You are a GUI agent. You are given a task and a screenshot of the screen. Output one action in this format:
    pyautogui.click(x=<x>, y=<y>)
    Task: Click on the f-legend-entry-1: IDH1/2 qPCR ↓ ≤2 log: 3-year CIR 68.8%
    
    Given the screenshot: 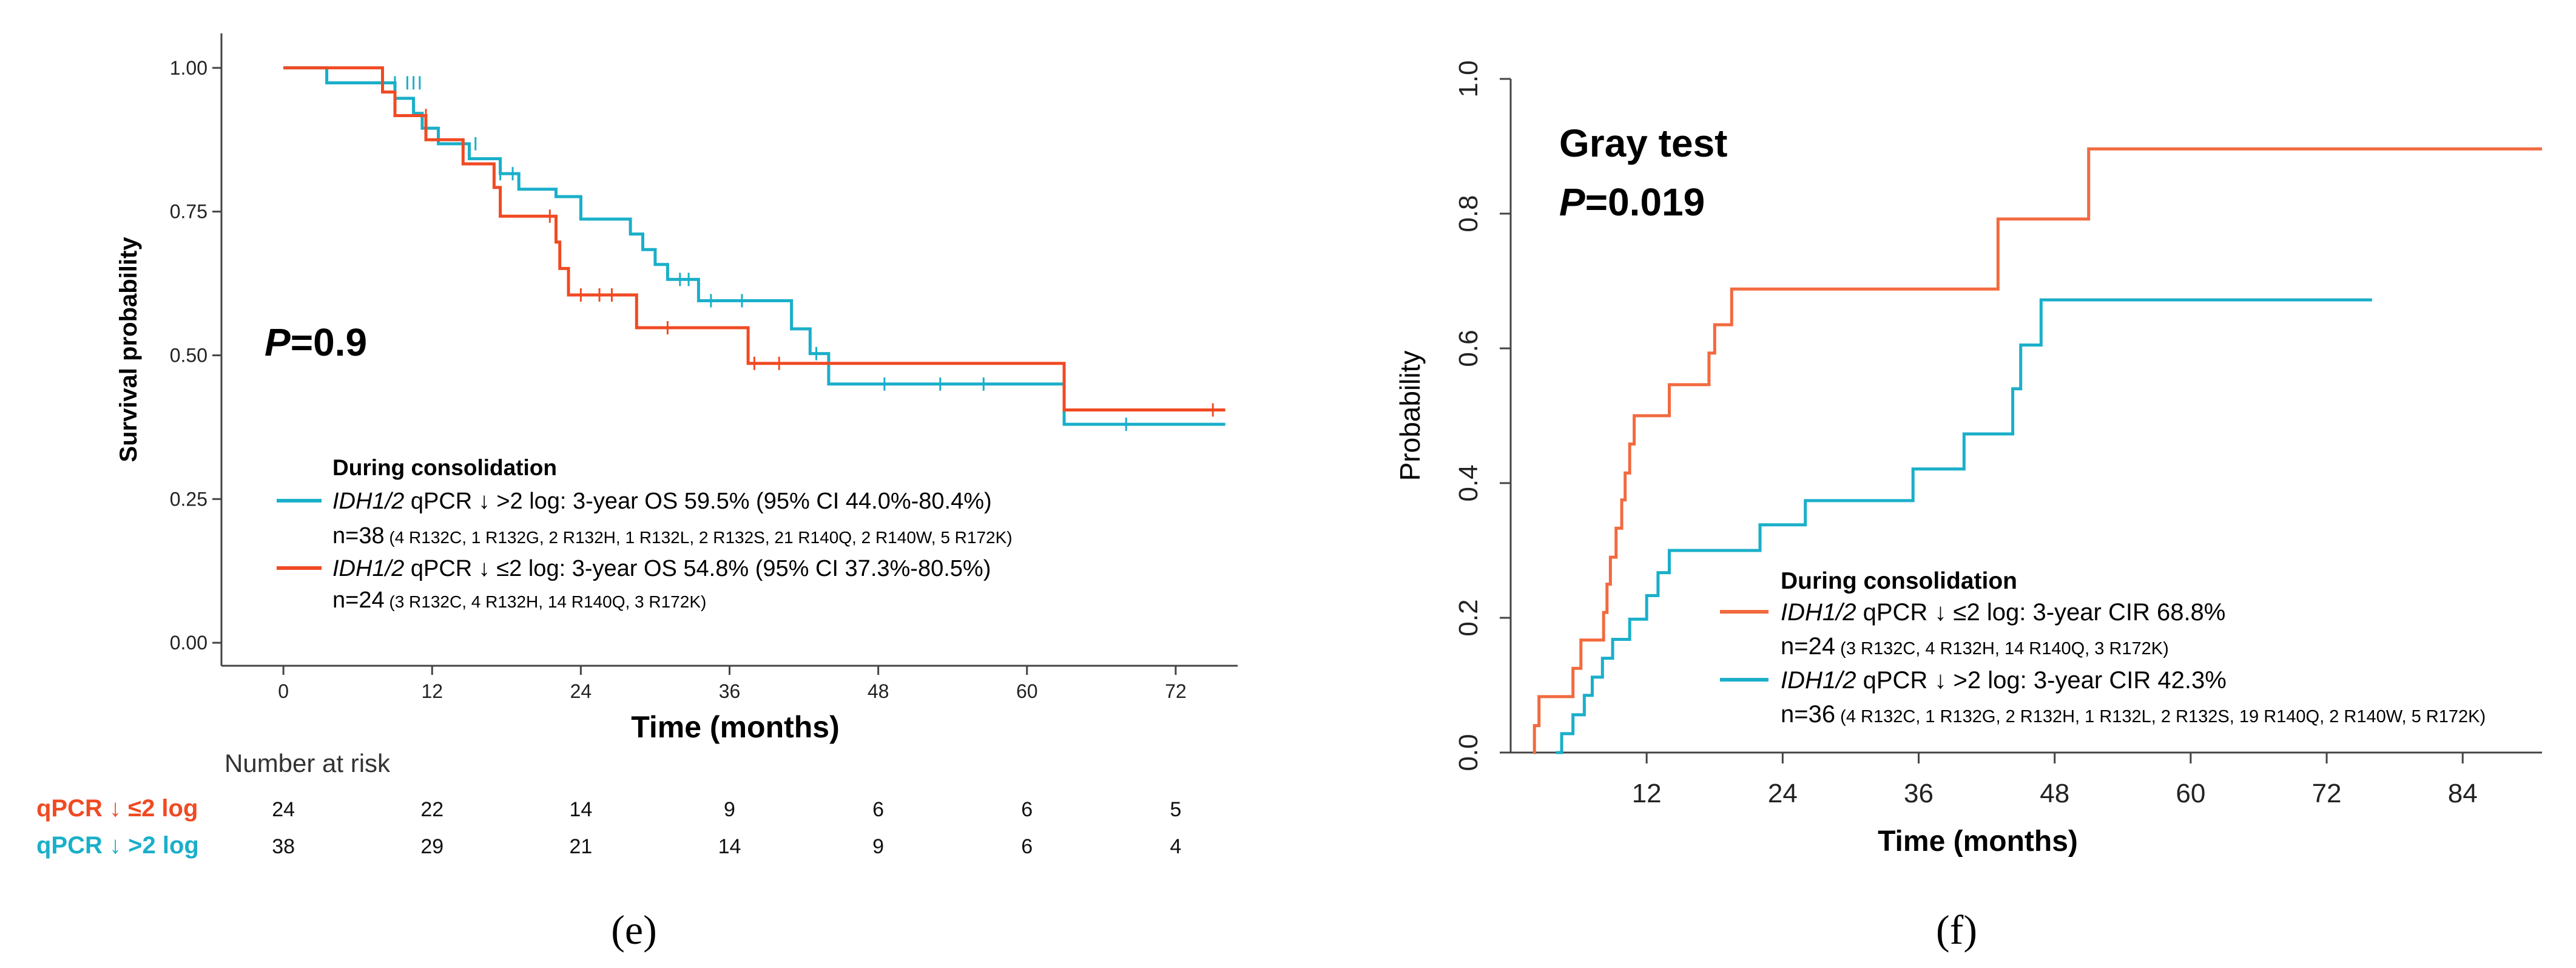 What is the action you would take?
    pyautogui.click(x=2003, y=612)
    